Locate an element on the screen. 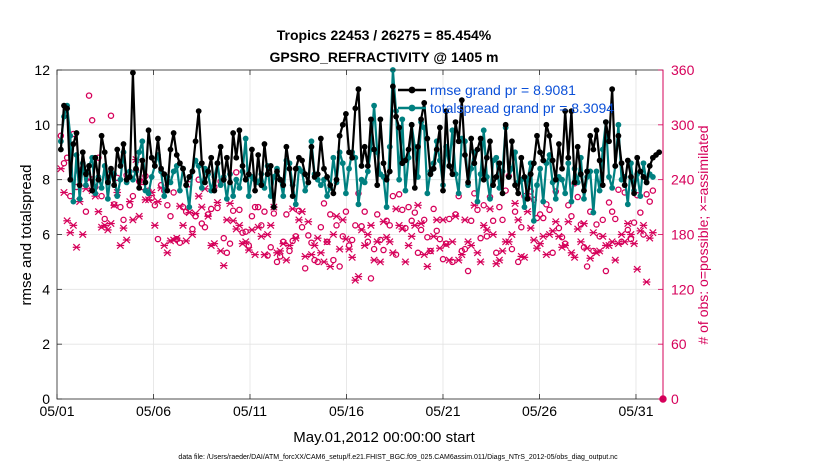 The width and height of the screenshot is (830, 470). right-axis-label: # of obs: o=possible; ×=assimilated is located at coordinates (703, 234).